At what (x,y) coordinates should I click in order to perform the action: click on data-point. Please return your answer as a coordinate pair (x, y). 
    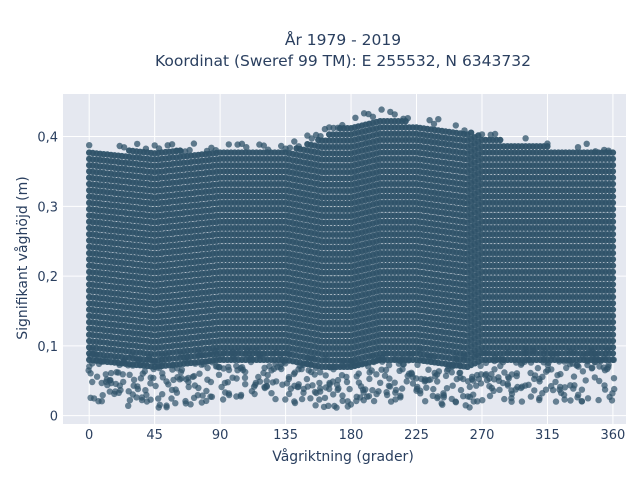
    Looking at the image, I should click on (500, 140).